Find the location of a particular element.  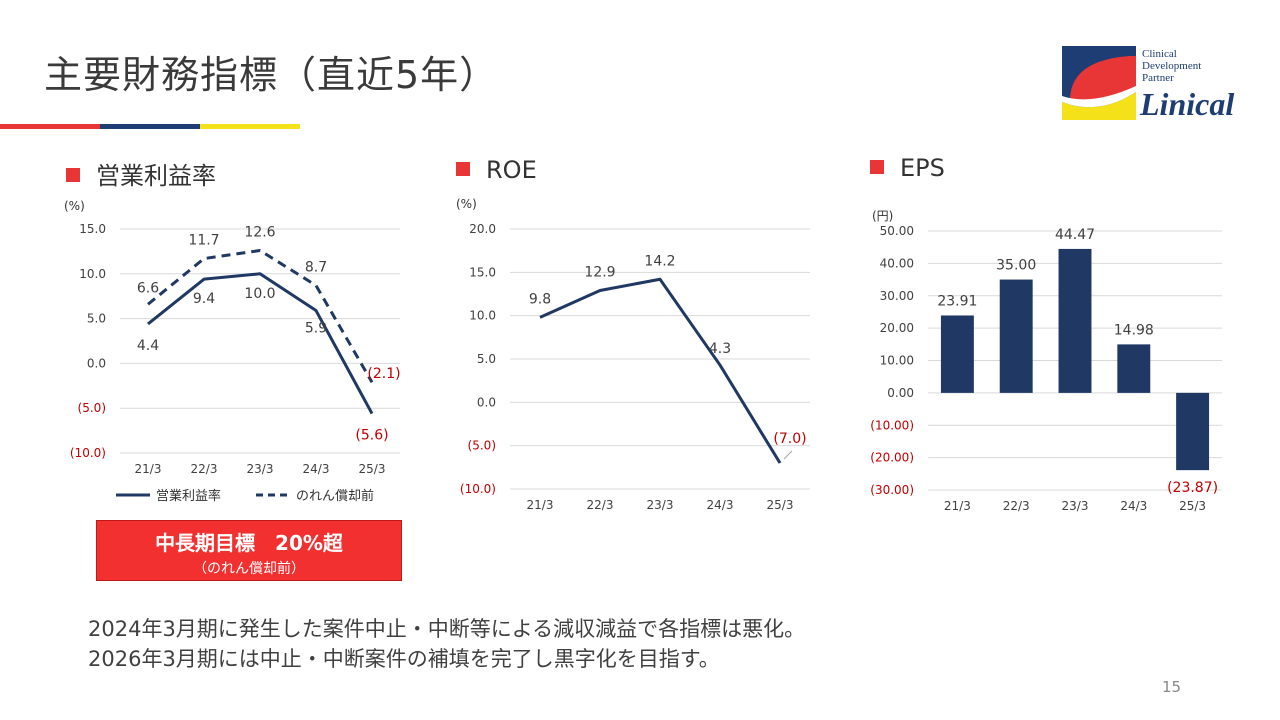

mid-term-target-box: 中長期目標 20%超 （のれん償却前） is located at coordinates (249, 550).